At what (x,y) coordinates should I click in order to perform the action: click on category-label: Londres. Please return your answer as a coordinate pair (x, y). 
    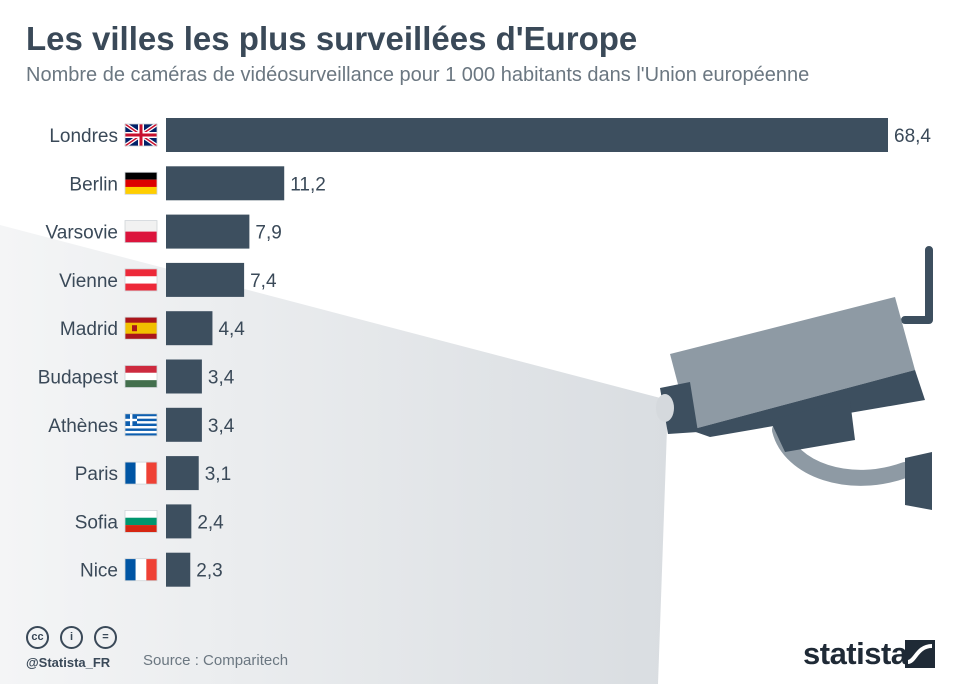
    Looking at the image, I should click on (83, 136).